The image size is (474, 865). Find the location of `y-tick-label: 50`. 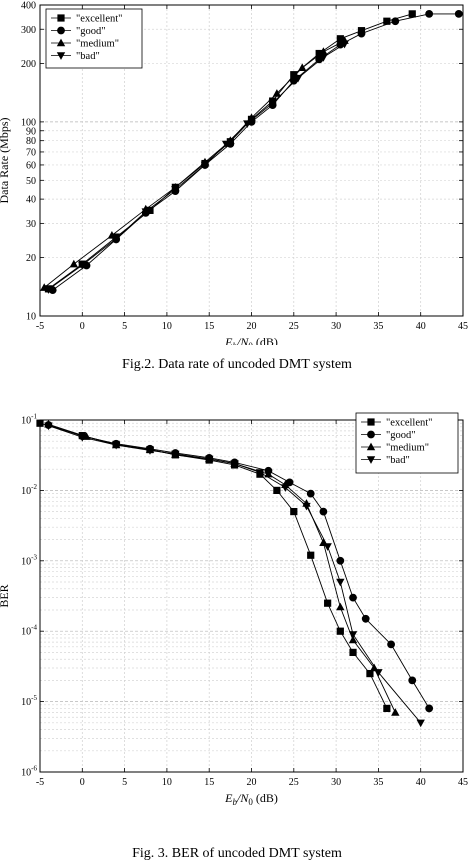

y-tick-label: 50 is located at coordinates (31, 181).